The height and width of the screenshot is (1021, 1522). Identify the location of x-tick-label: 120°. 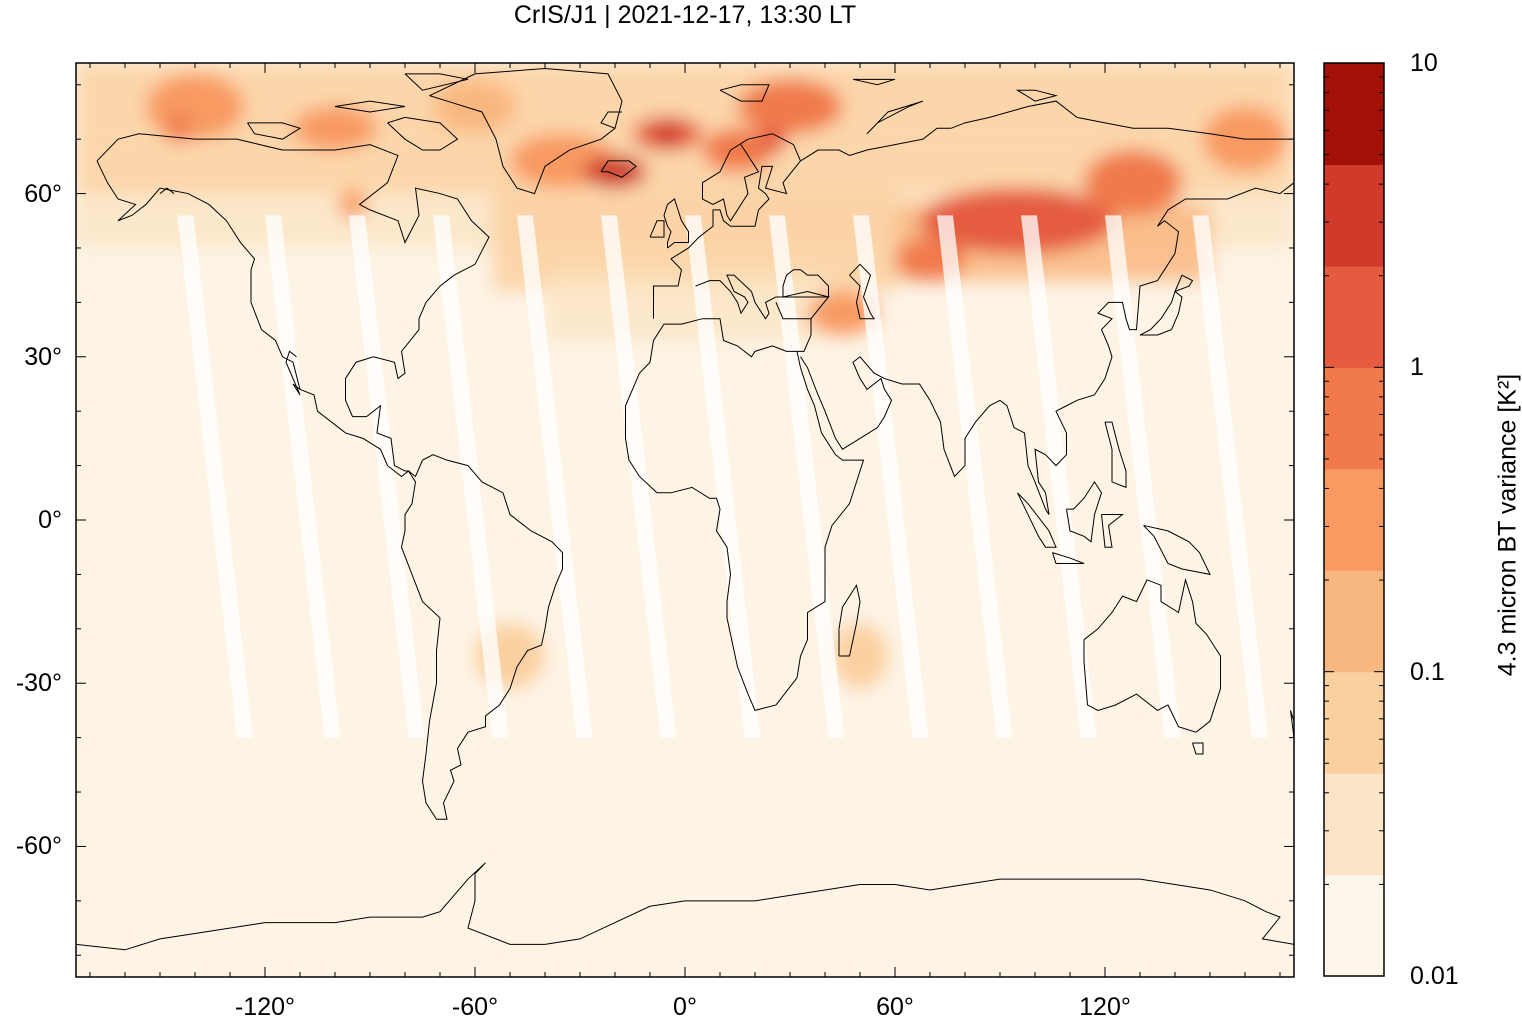
(1105, 1007).